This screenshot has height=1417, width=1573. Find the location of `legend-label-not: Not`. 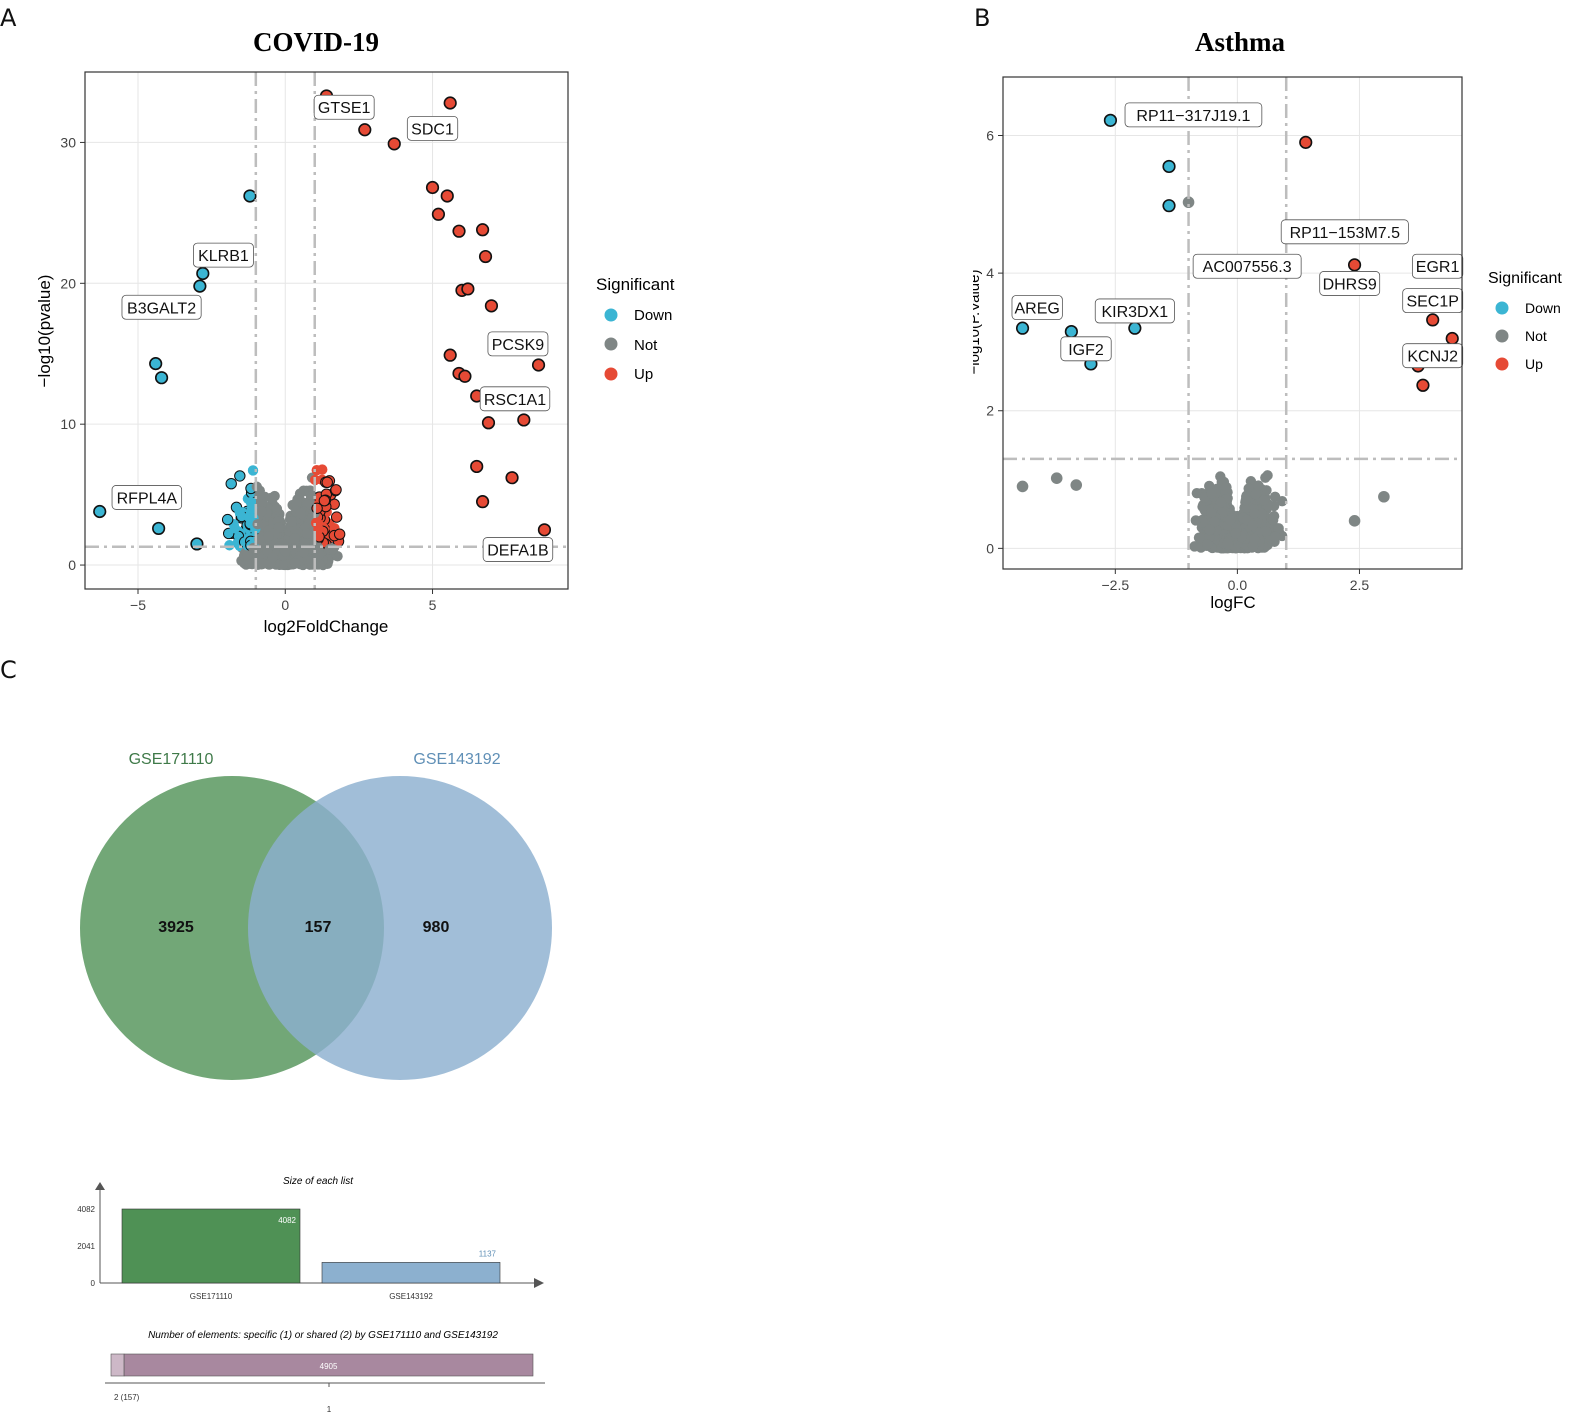

legend-label-not: Not is located at coordinates (646, 345).